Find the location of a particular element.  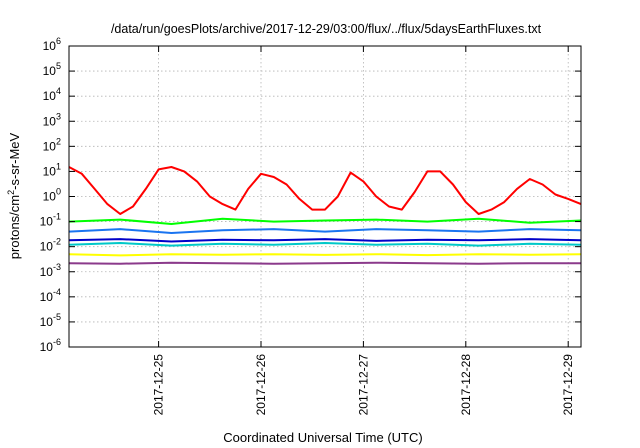

y-tick-label: 10⁻² is located at coordinates (50, 245).